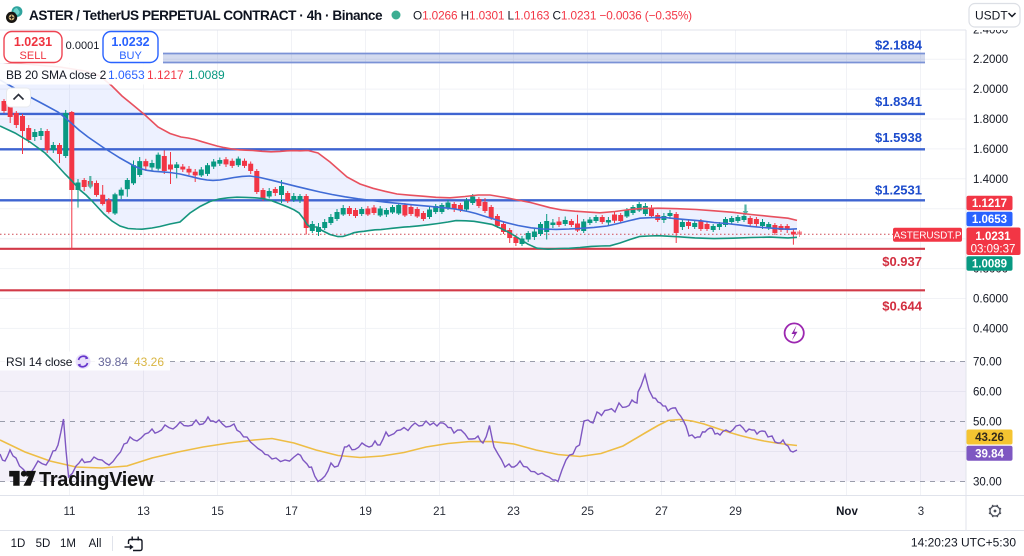 This screenshot has width=1024, height=556. Describe the element at coordinates (33, 56) in the screenshot. I see `svg-text: SELL` at that location.